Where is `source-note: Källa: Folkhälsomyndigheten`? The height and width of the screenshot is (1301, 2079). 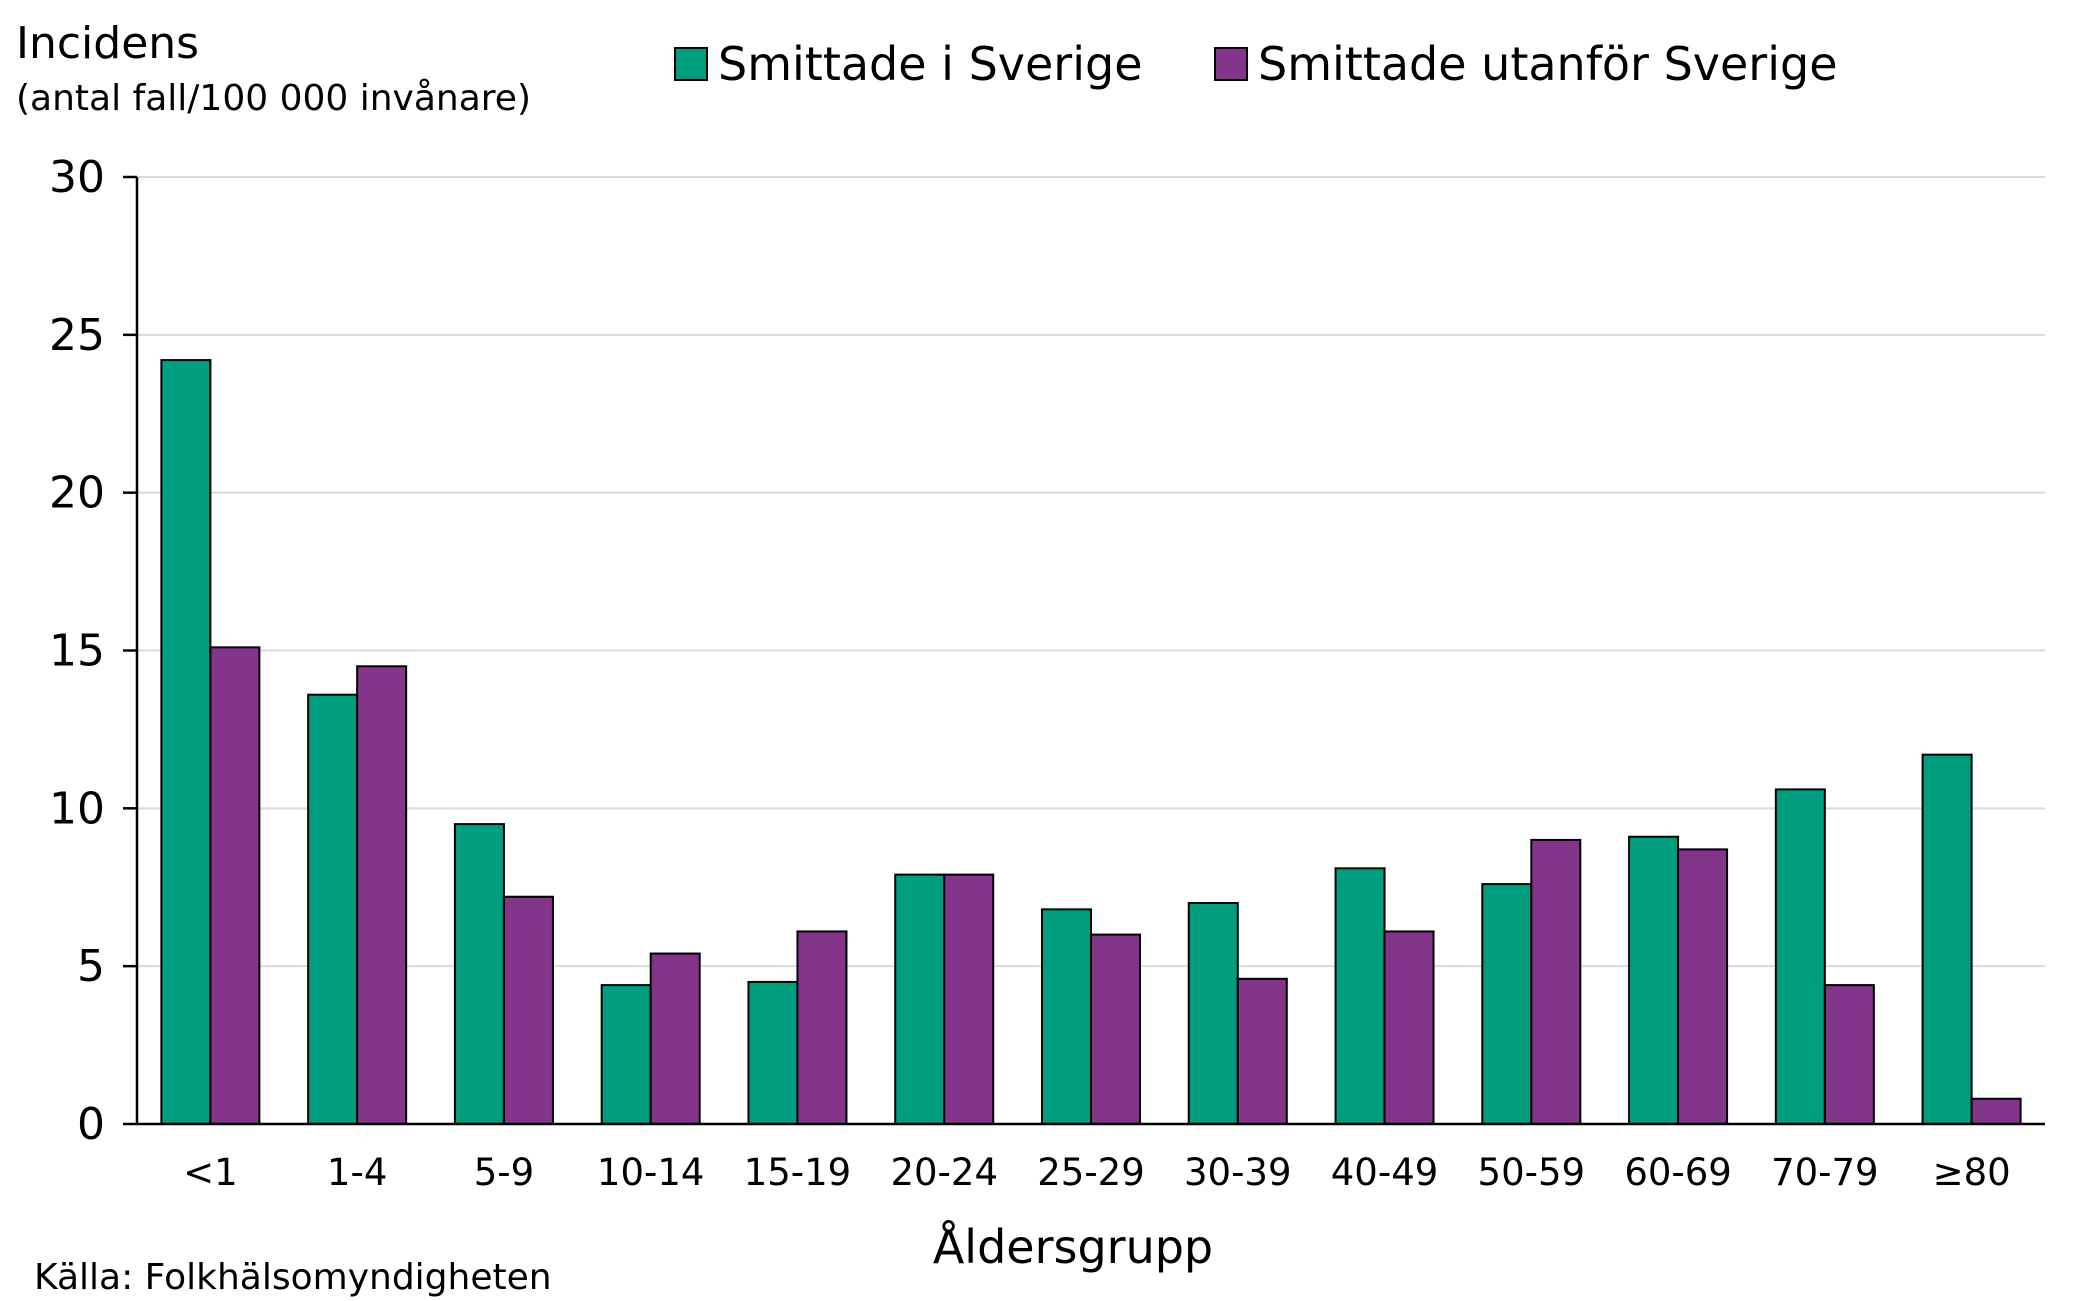 source-note: Källa: Folkhälsomyndigheten is located at coordinates (293, 1277).